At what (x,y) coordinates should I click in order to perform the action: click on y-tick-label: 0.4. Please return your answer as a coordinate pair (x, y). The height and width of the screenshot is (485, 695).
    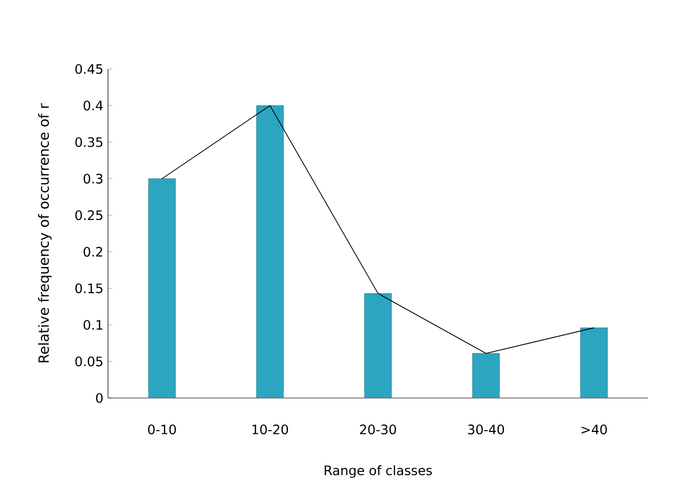
    Looking at the image, I should click on (93, 105).